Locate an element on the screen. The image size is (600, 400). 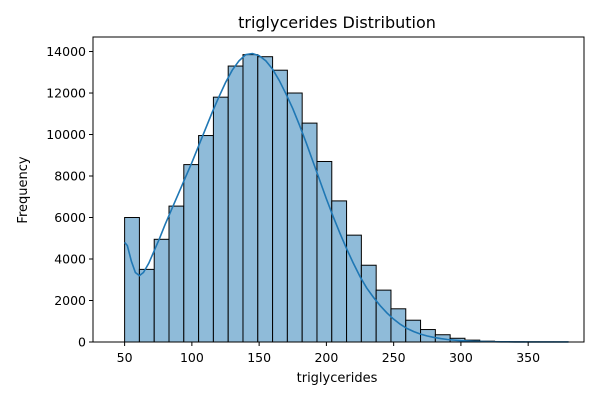
y-tick-label: 10000 is located at coordinates (66, 134).